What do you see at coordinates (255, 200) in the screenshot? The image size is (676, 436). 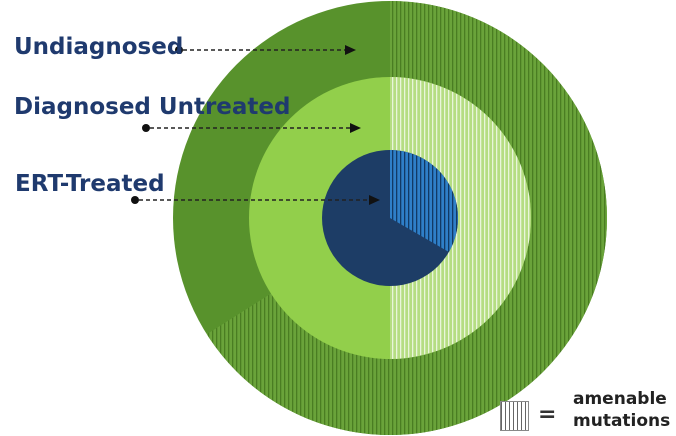 I see `ert-treated-arrow` at bounding box center [255, 200].